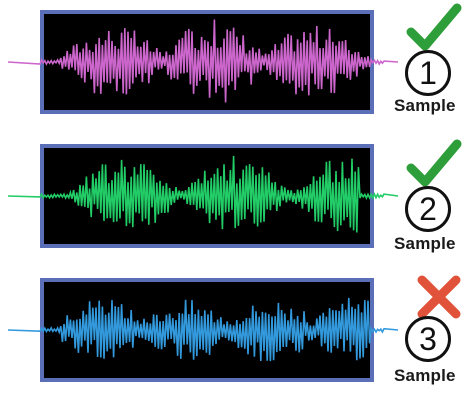 This screenshot has width=473, height=393. Describe the element at coordinates (439, 297) in the screenshot. I see `cross-icon` at that location.